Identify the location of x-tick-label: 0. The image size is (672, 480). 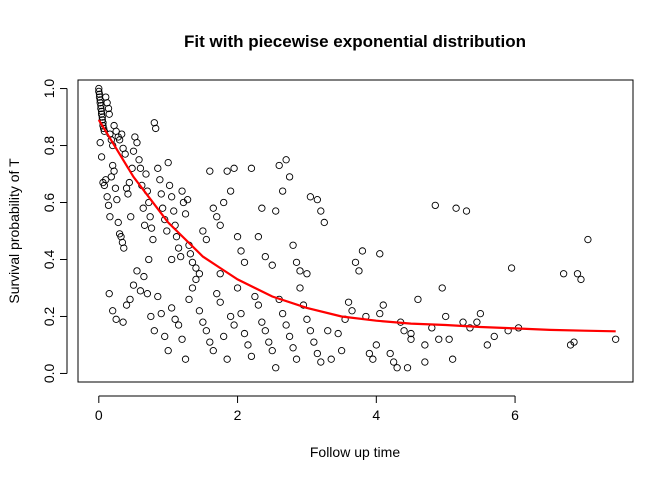
(99, 415).